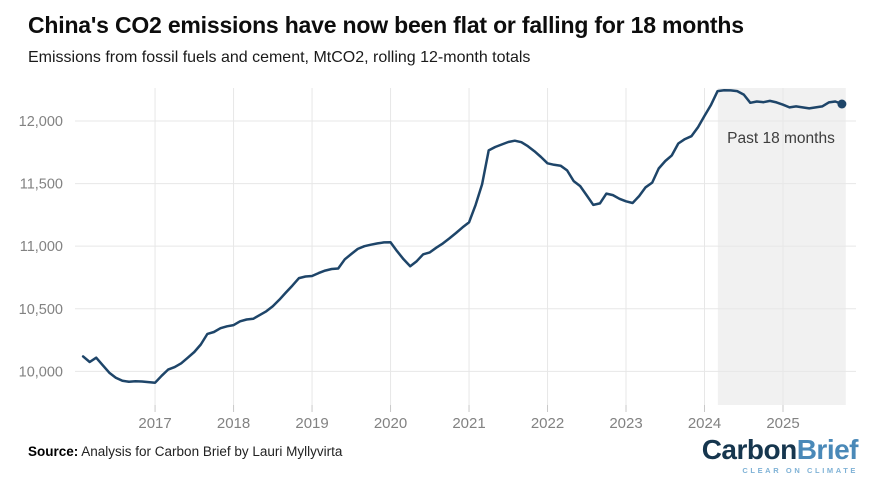 The image size is (884, 480). I want to click on x-axis-label: 2025, so click(782, 423).